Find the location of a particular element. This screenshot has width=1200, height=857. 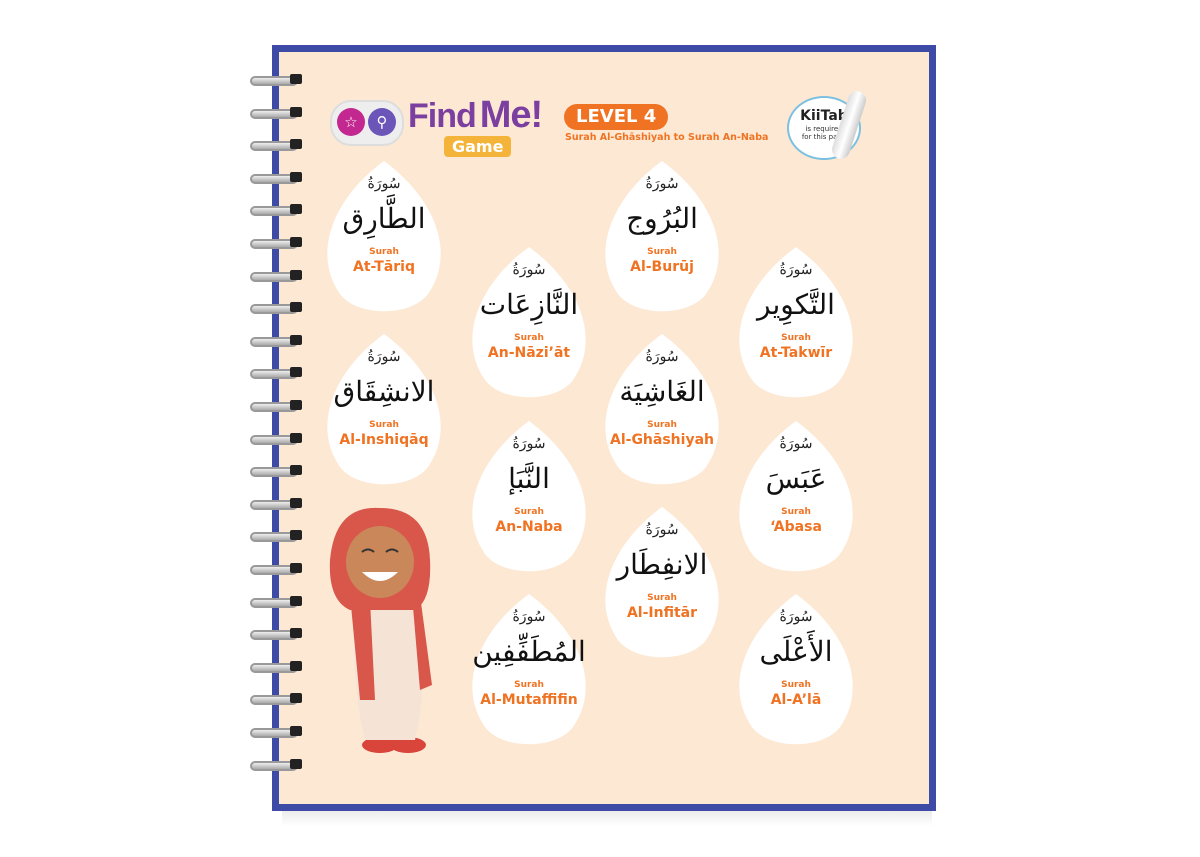

surah-name: Al-Inshiqāq is located at coordinates (384, 440).